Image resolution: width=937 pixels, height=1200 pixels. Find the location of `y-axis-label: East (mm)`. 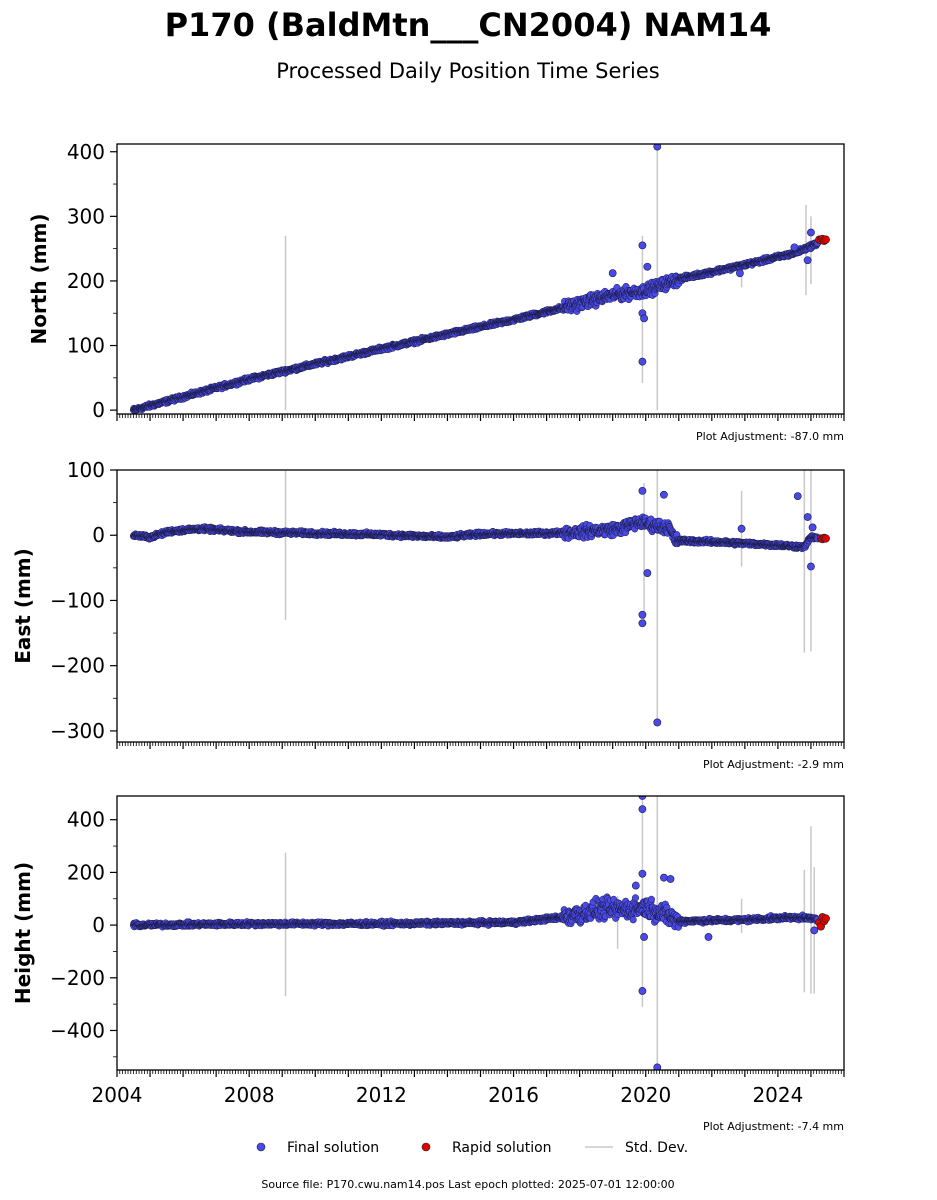

y-axis-label: East (mm) is located at coordinates (23, 606).